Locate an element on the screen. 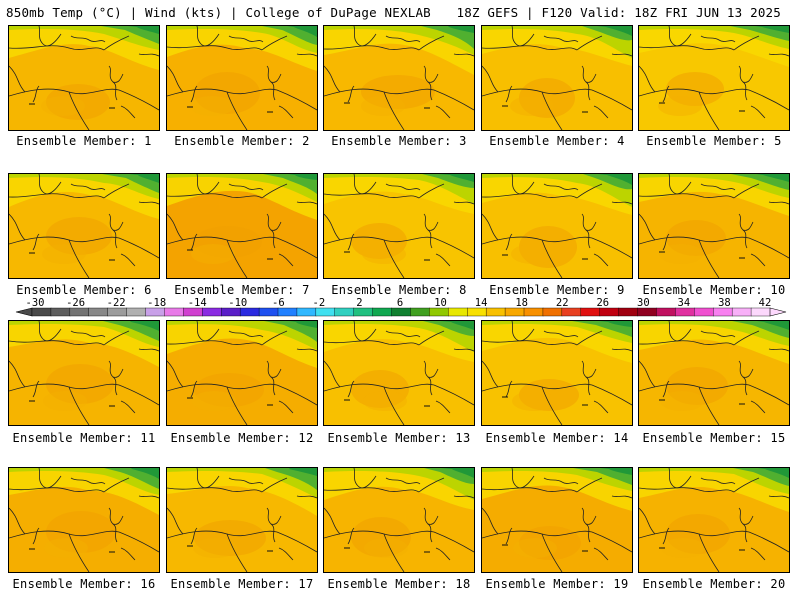 The image size is (800, 600). colorbar-tick-label: 38 is located at coordinates (724, 303).